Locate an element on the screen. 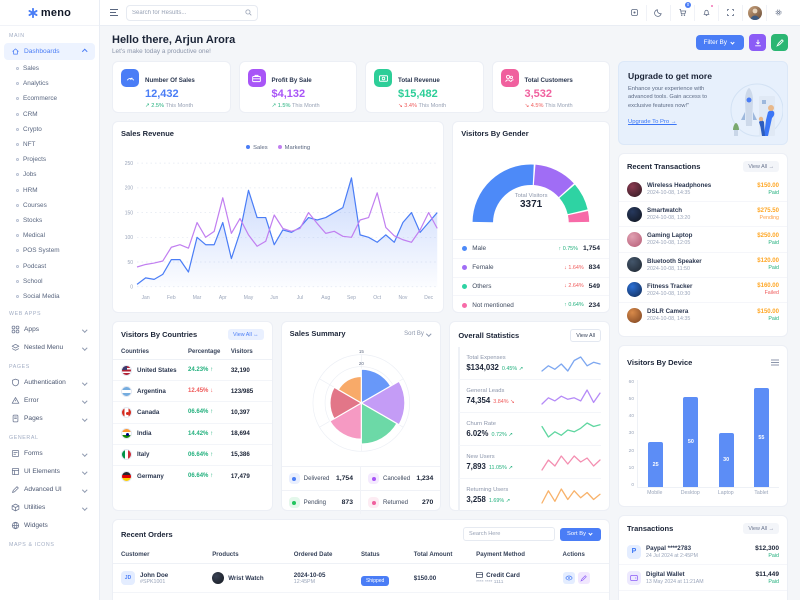 Image resolution: width=800 pixels, height=600 pixels. svg-text: 15 is located at coordinates (361, 351).